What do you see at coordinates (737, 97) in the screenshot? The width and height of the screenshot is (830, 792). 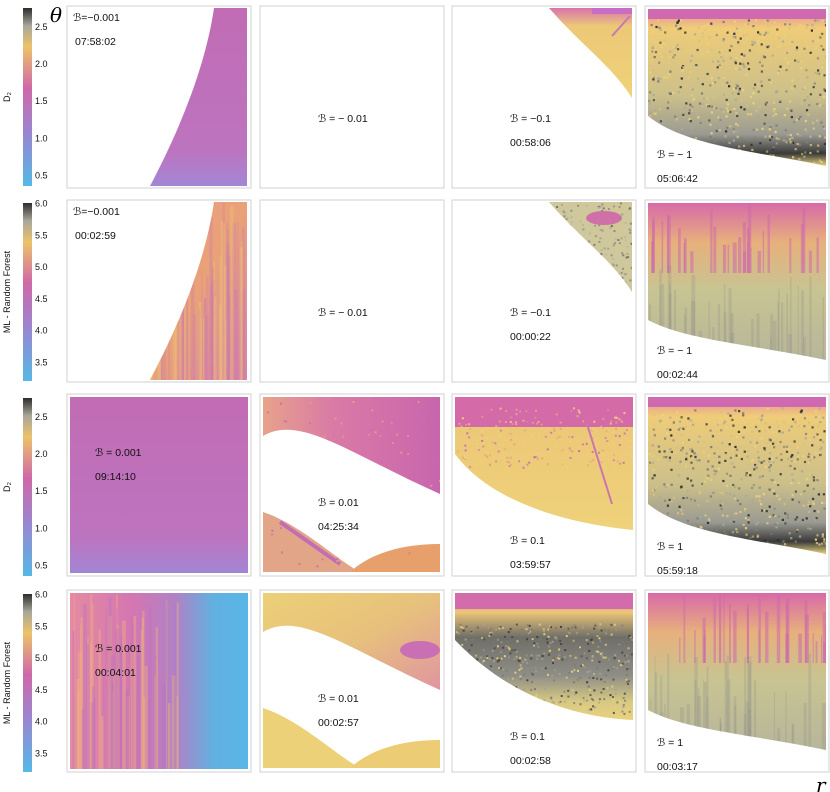 I see `panel-r1-c4: ℬ = − 1 05:06:42` at bounding box center [737, 97].